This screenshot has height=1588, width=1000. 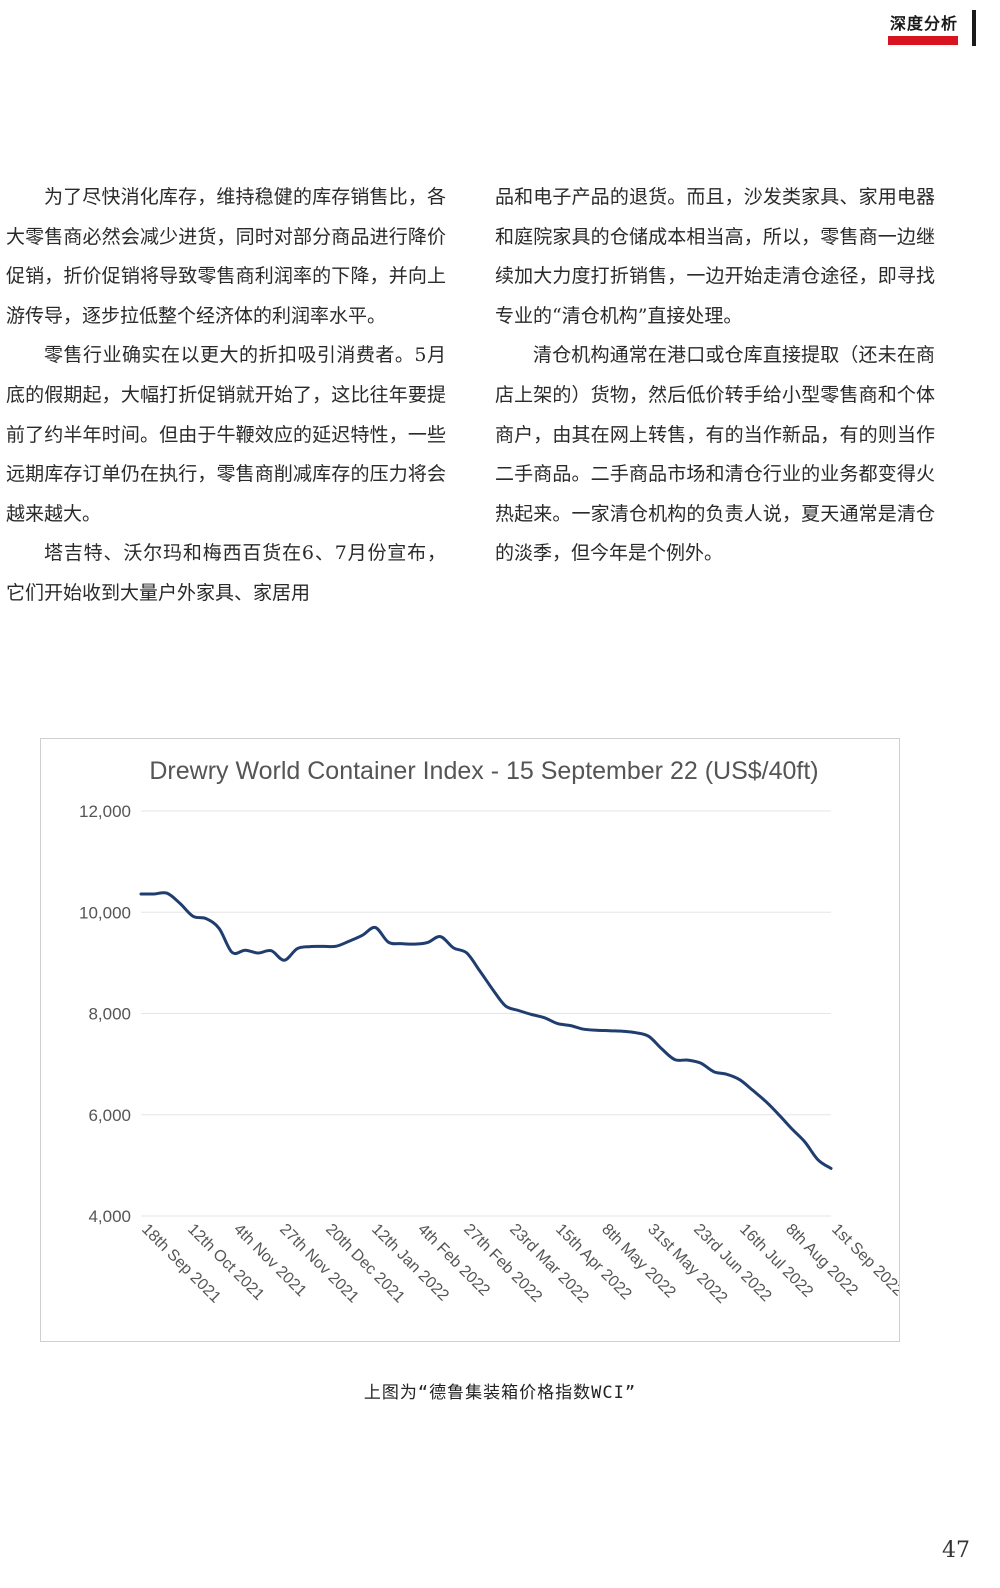 I want to click on y-tick-label: 4,000, so click(x=109, y=1216).